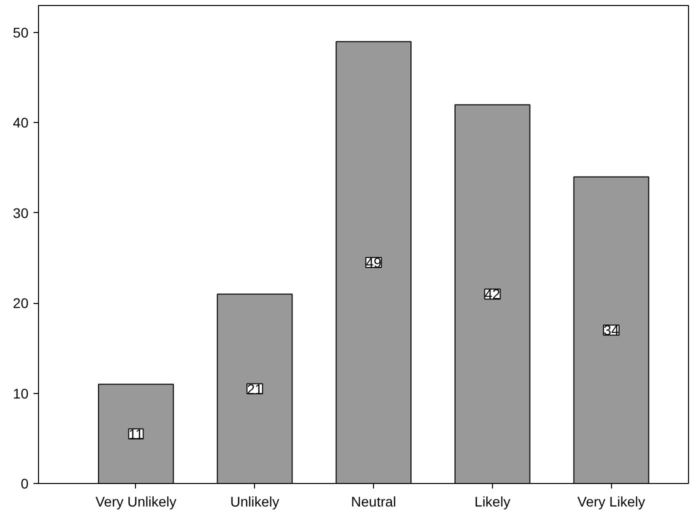 The width and height of the screenshot is (690, 513). Describe the element at coordinates (24, 484) in the screenshot. I see `y-tick-label: 0` at that location.